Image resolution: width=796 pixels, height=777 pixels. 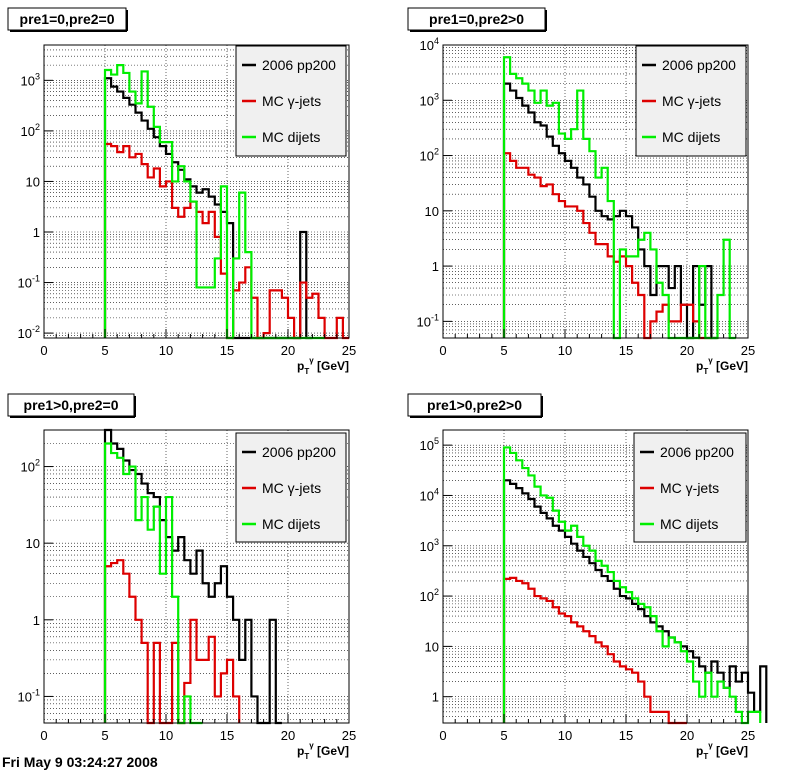 What do you see at coordinates (29, 332) in the screenshot?
I see `y-tick-label: 10⁻²` at bounding box center [29, 332].